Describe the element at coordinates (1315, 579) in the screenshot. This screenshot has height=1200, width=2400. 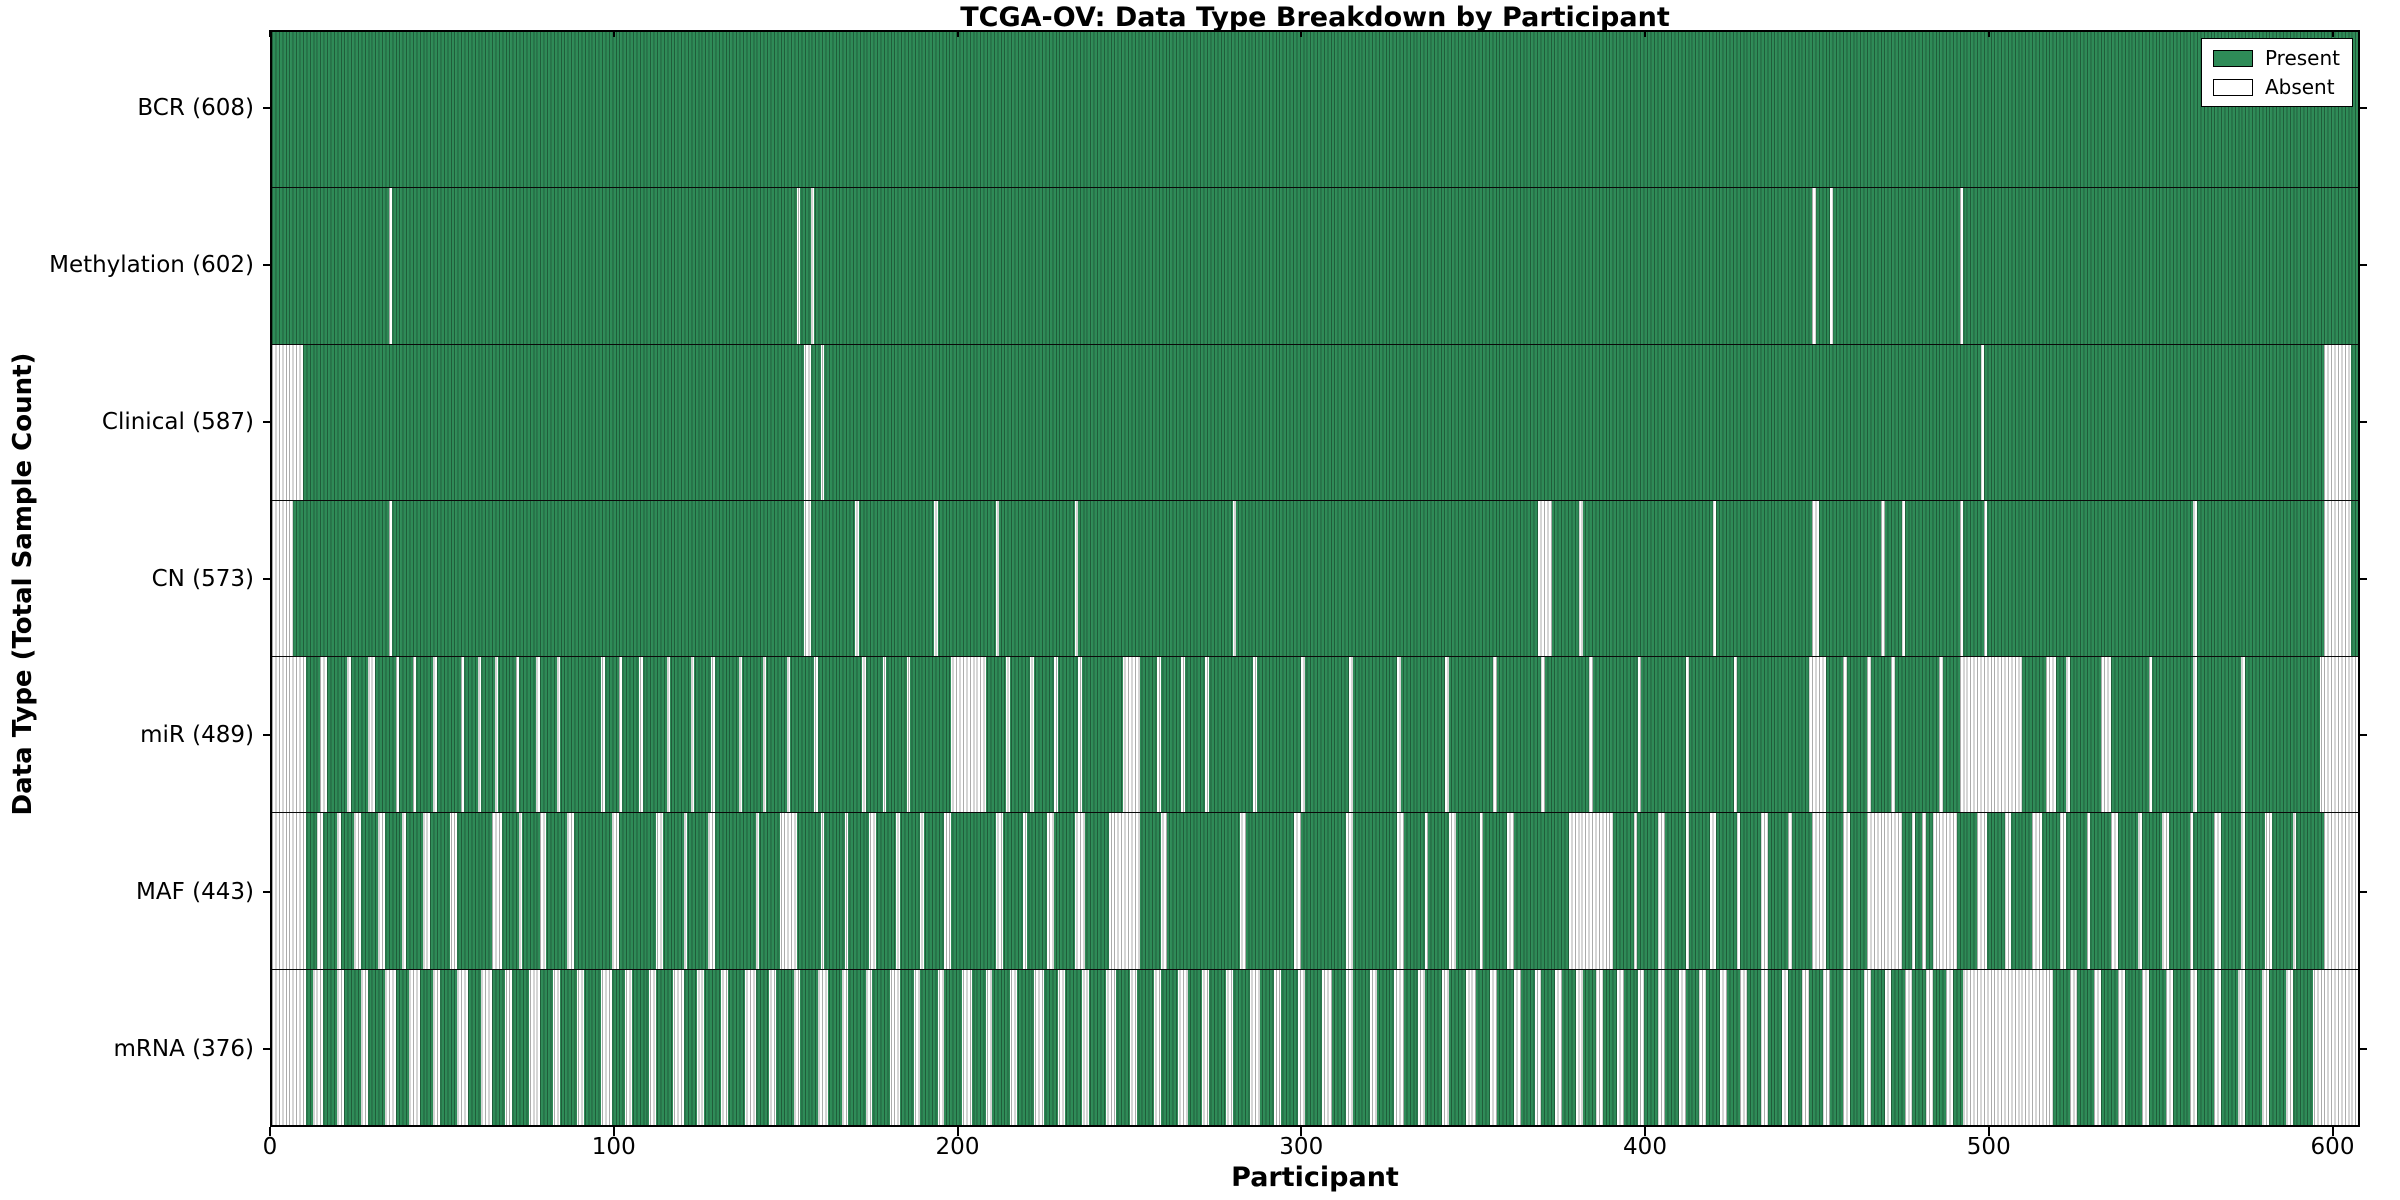
I see `row-cn` at that location.